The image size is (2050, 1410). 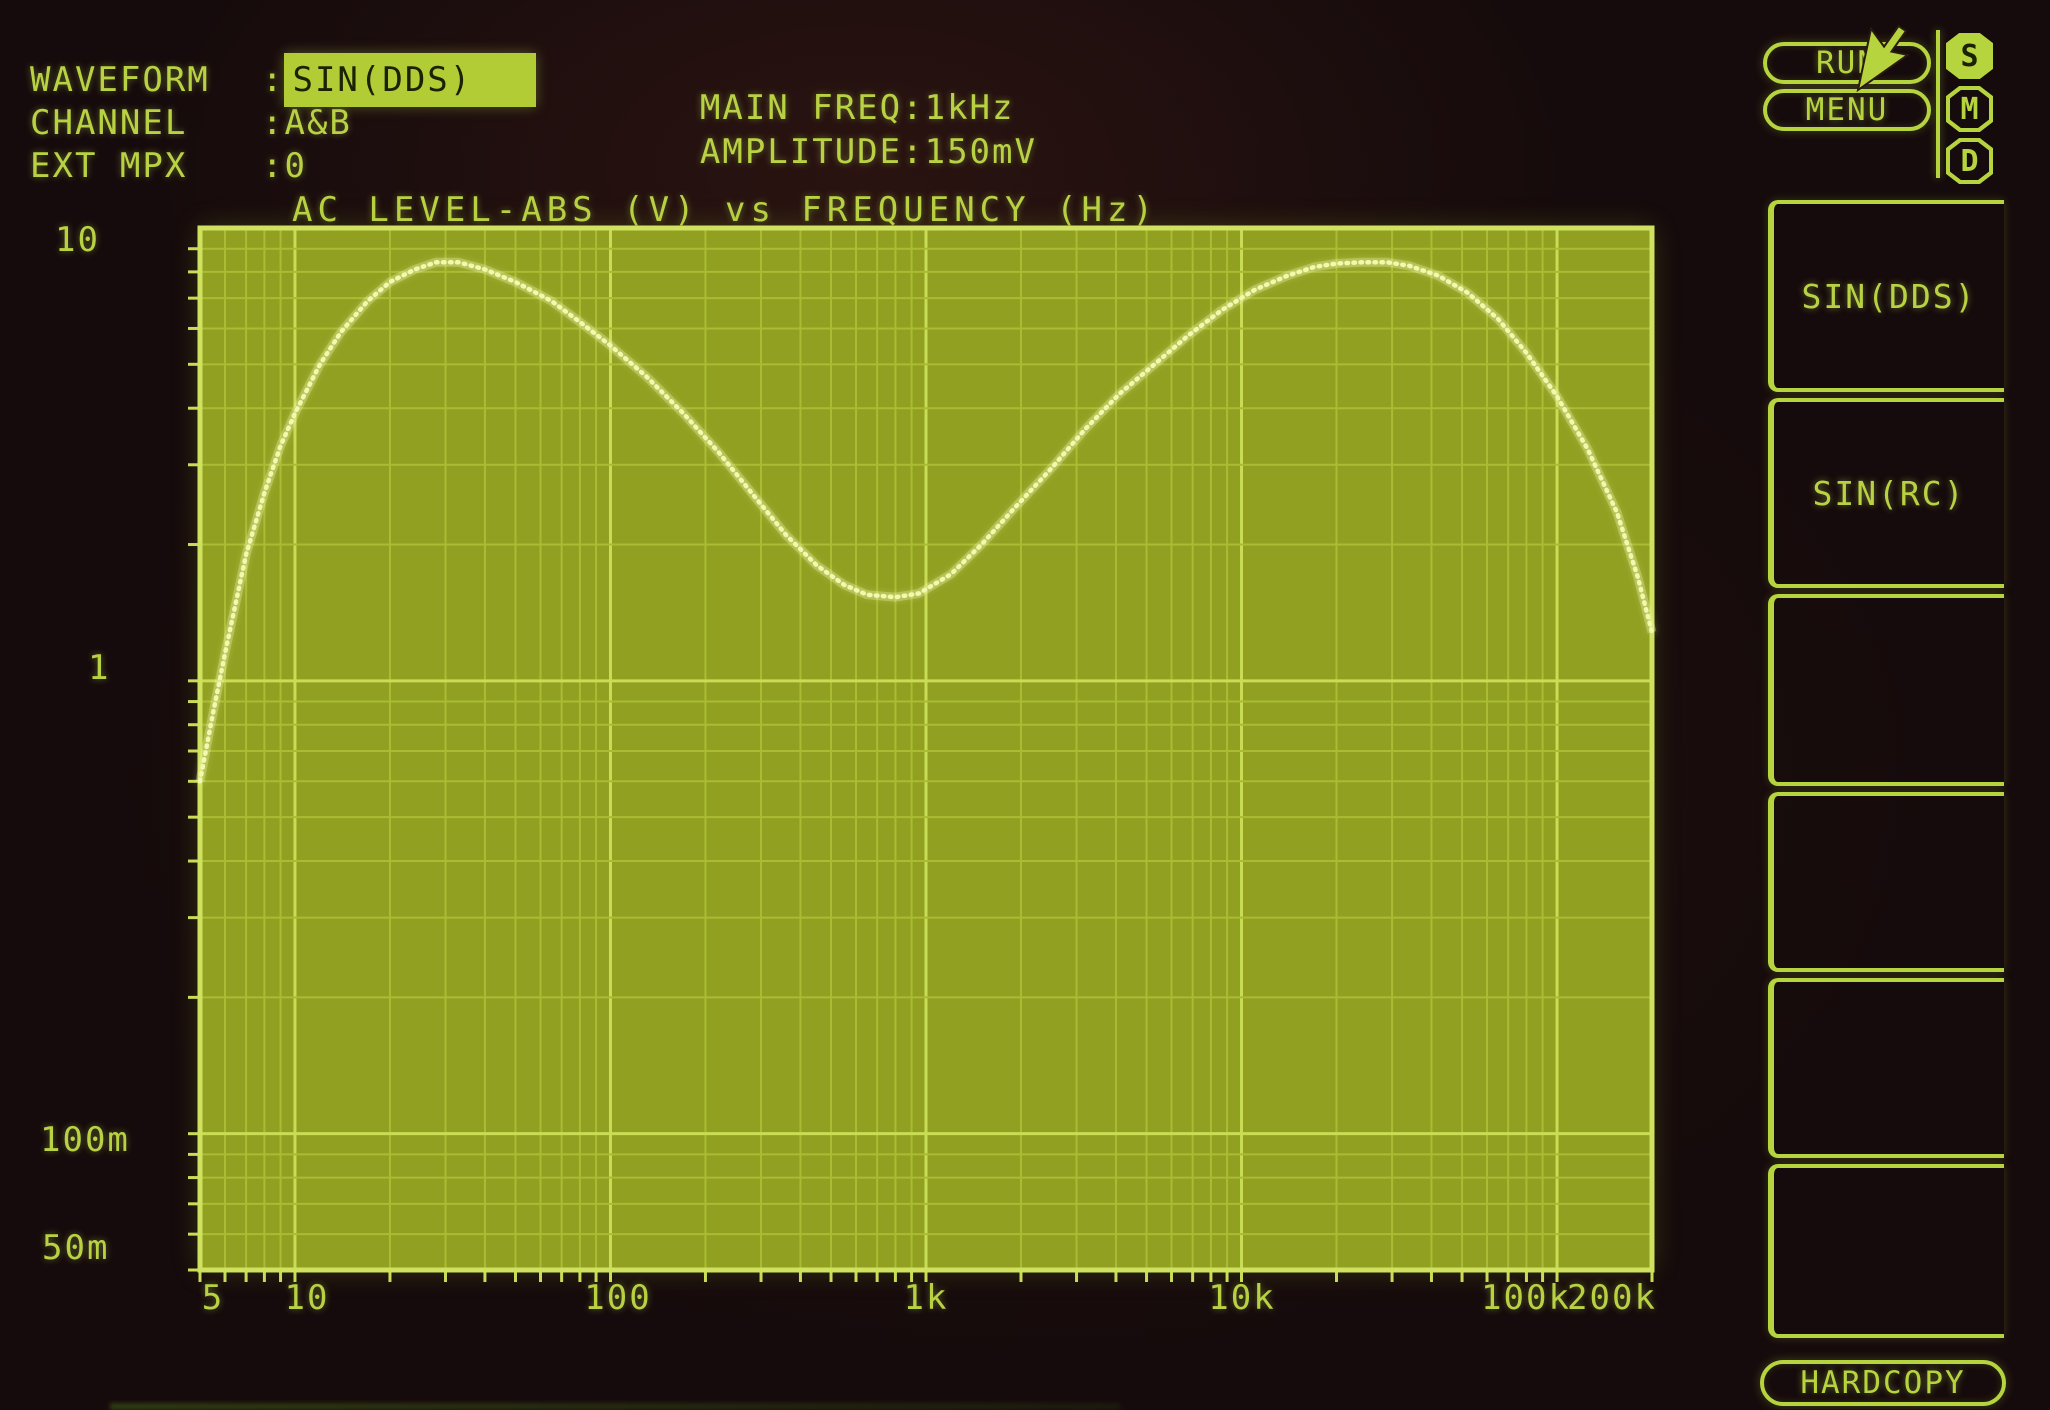 What do you see at coordinates (295, 166) in the screenshot?
I see `ext-mpx-value: 0` at bounding box center [295, 166].